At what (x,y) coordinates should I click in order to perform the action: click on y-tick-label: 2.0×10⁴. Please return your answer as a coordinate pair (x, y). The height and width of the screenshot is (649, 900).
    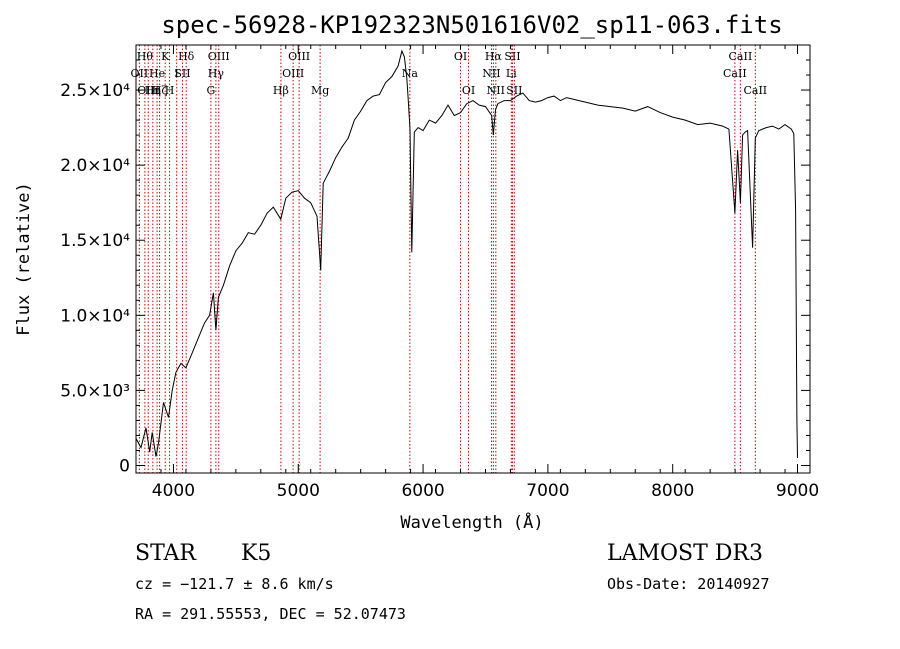
    Looking at the image, I should click on (95, 166).